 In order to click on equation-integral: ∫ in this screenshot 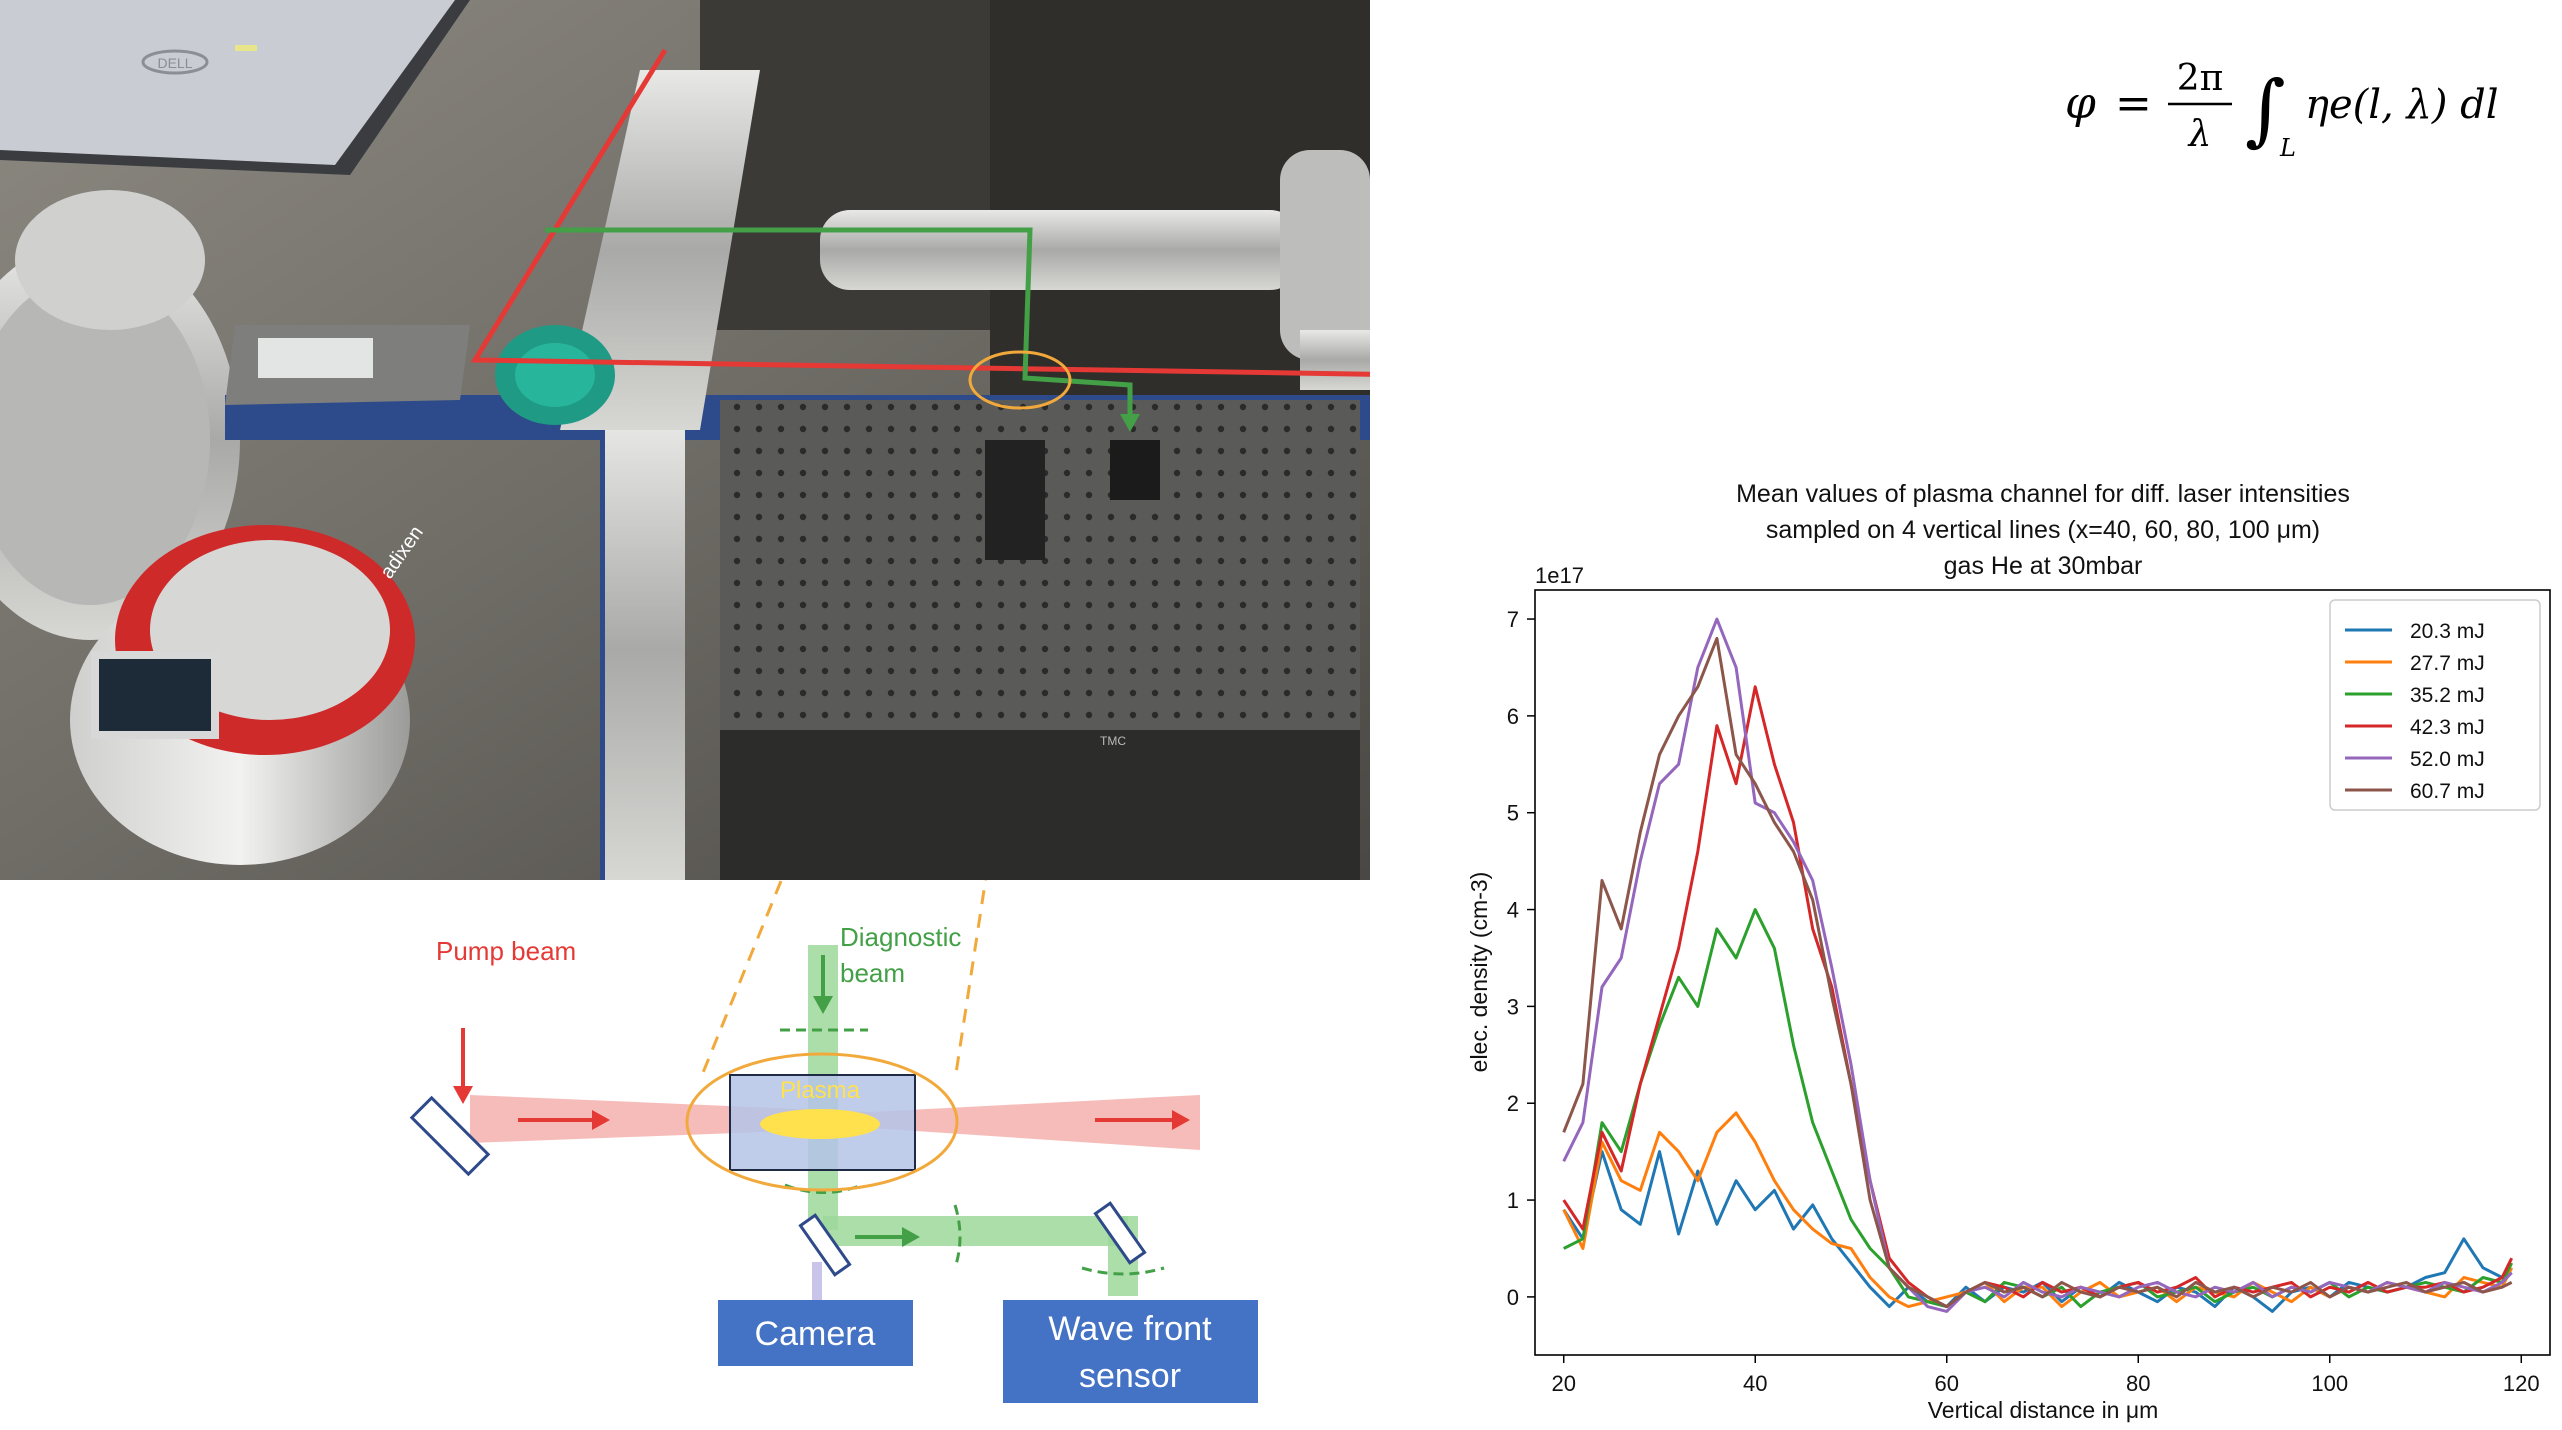, I will do `click(2265, 110)`.